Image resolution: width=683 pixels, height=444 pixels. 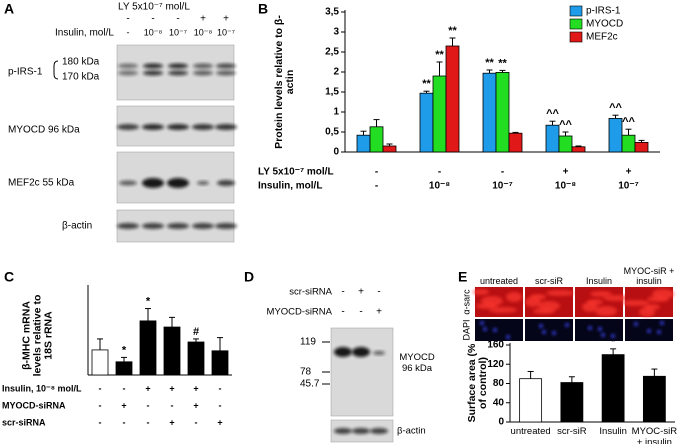 What do you see at coordinates (477, 383) in the screenshot?
I see `y-axis-title: Surface area (% of control)` at bounding box center [477, 383].